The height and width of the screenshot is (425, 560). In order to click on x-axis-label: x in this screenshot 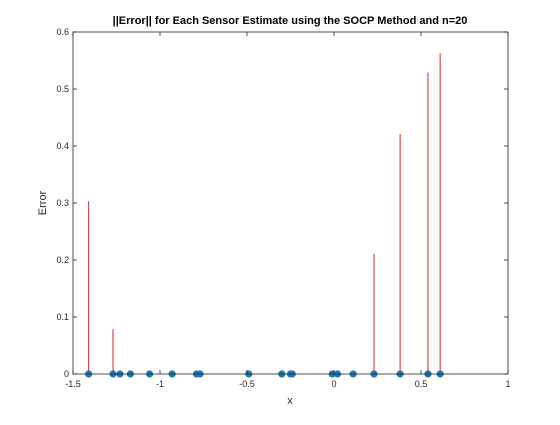, I will do `click(290, 401)`.